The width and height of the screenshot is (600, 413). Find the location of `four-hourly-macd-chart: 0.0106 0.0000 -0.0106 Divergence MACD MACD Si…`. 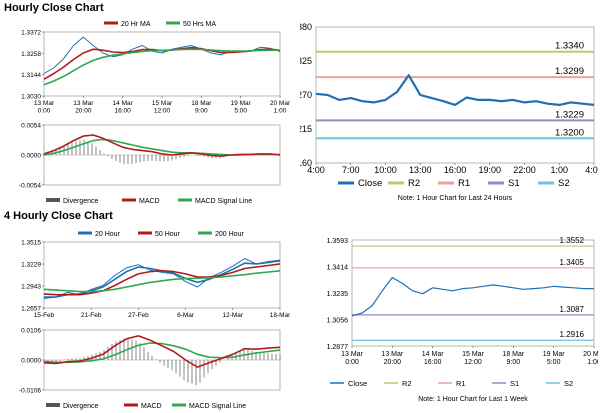

four-hourly-macd-chart: 0.0106 0.0000 -0.0106 Divergence MACD MACD Si… is located at coordinates (150, 369).